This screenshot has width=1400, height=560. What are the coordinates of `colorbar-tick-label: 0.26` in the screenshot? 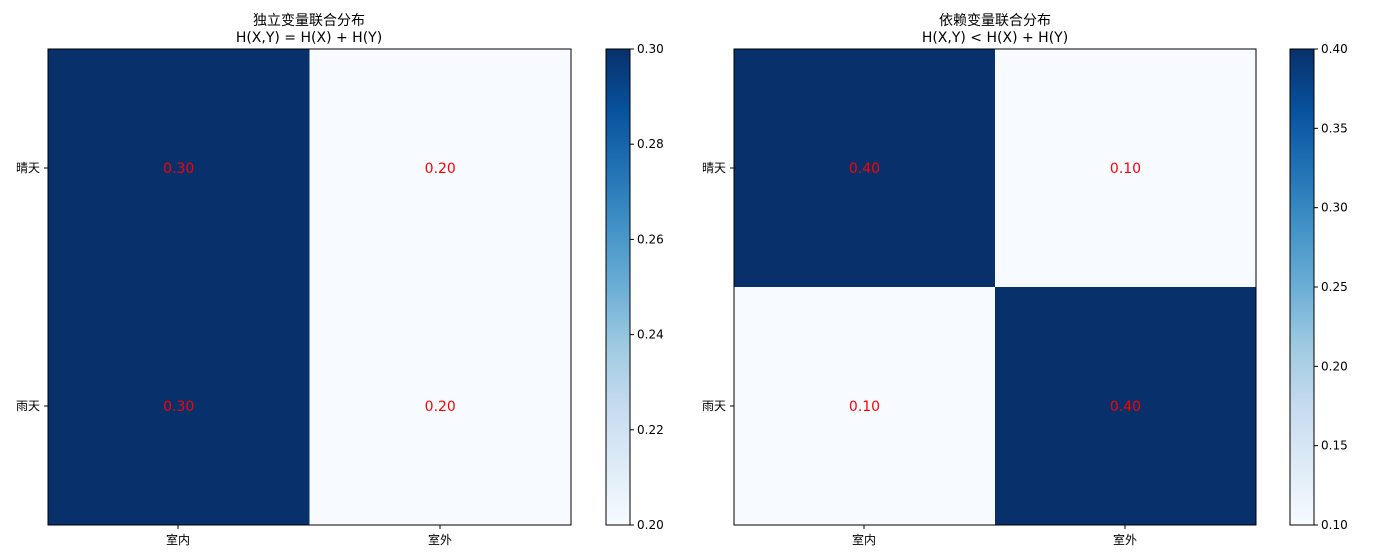 It's located at (650, 239).